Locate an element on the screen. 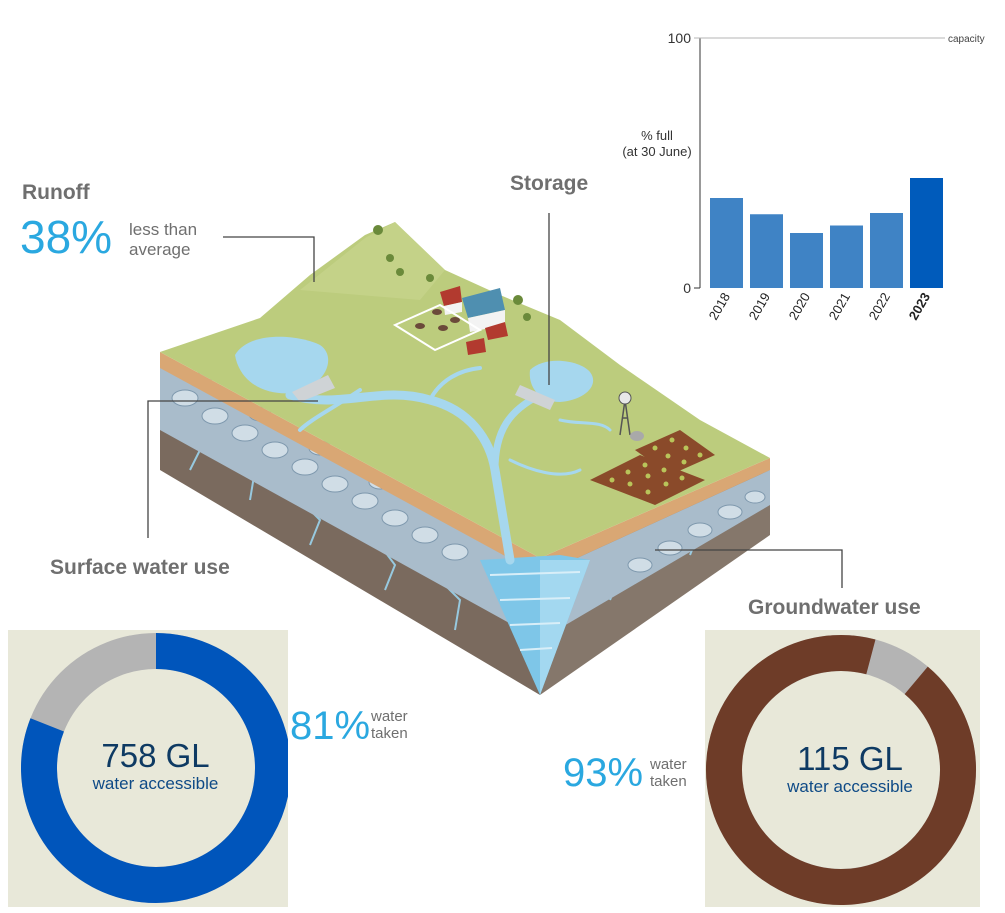  ground-center-text: 115 GL water accessible is located at coordinates (850, 769).